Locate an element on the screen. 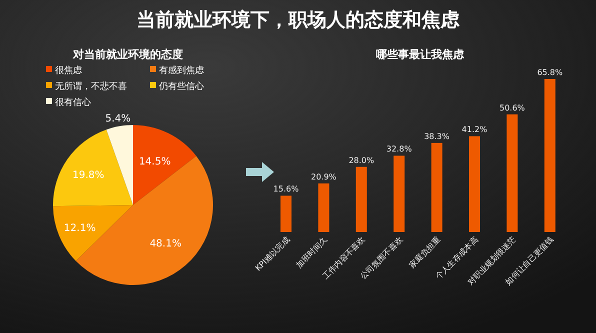 The height and width of the screenshot is (333, 596). x-tick-label: 加班时间久 is located at coordinates (312, 252).